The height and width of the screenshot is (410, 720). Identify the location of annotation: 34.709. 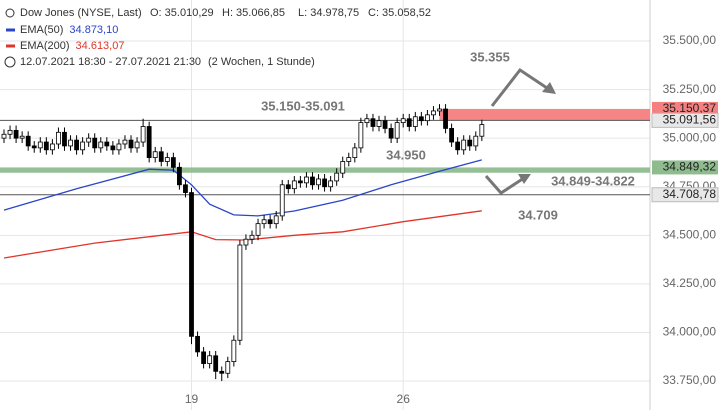
(538, 214).